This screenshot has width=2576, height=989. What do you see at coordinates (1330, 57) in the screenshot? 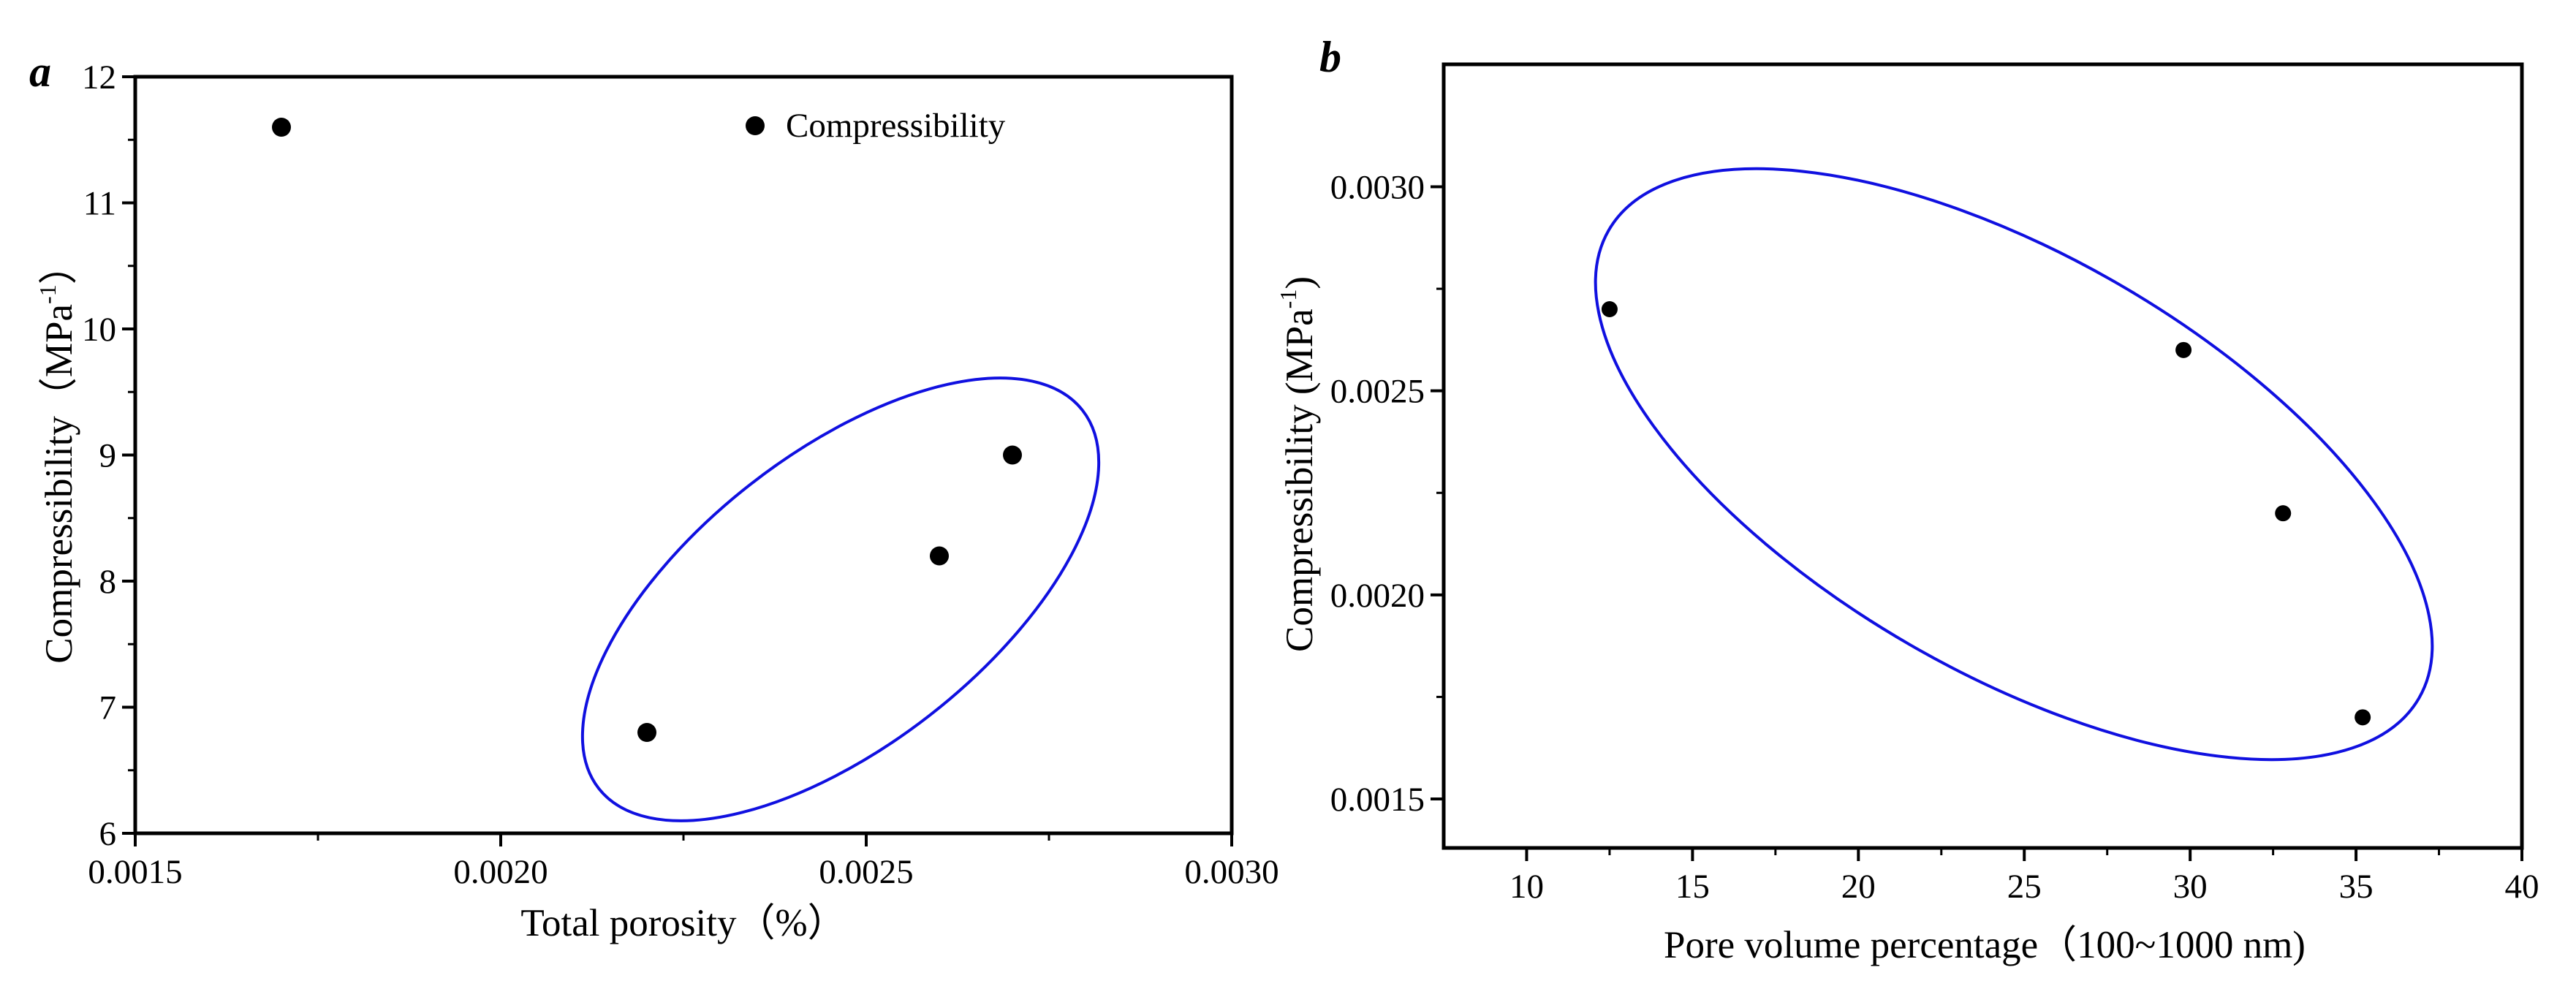
I see `panel-b-letter: b` at bounding box center [1330, 57].